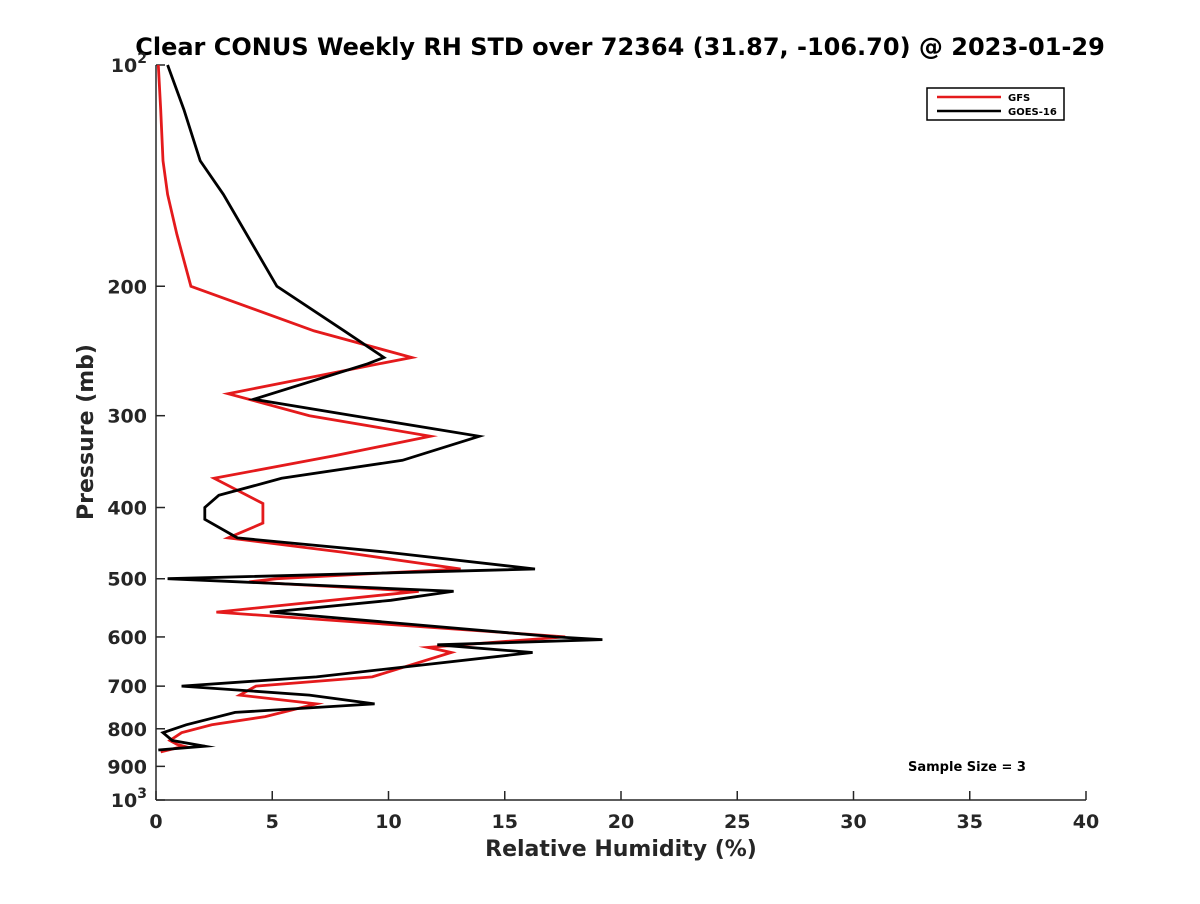 Image resolution: width=1200 pixels, height=904 pixels. I want to click on sample-size-annotation: Sample Size = 3, so click(967, 767).